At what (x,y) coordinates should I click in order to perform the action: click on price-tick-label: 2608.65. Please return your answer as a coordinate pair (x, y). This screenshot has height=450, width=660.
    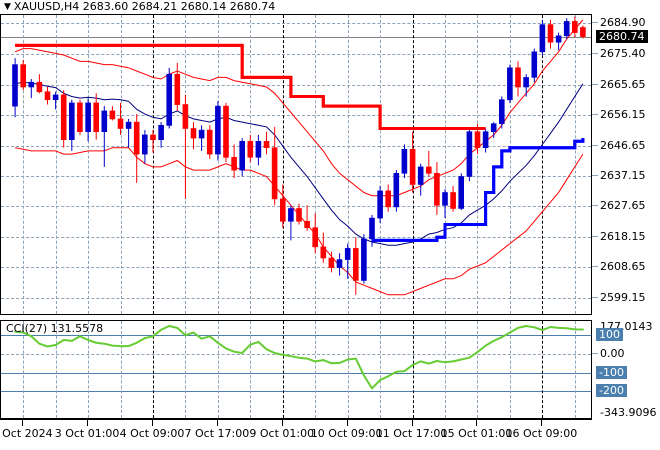
    Looking at the image, I should click on (623, 267).